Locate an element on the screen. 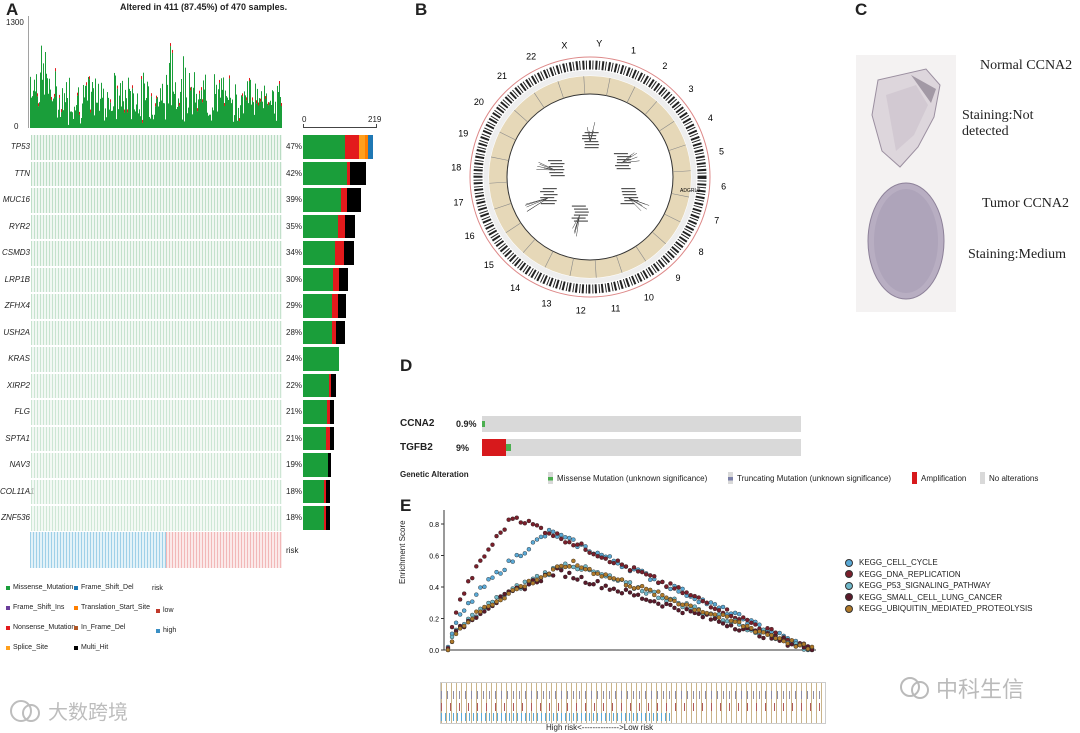  gene-pct: 28% is located at coordinates (294, 332).